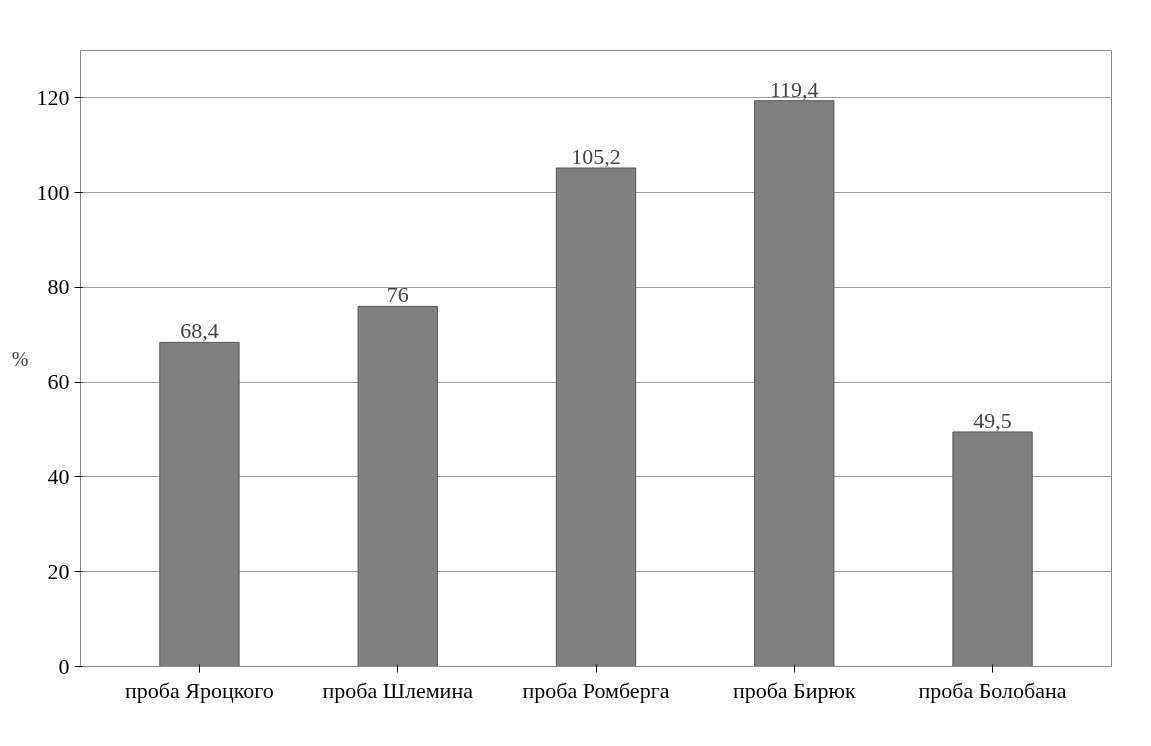 Image resolution: width=1151 pixels, height=746 pixels. What do you see at coordinates (58, 382) in the screenshot?
I see `y-tick-label: 60` at bounding box center [58, 382].